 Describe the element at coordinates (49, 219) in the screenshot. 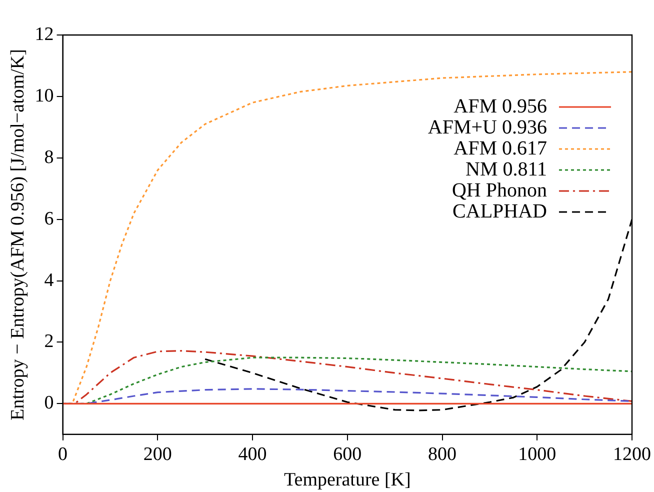

I see `y-tick-label: 6` at that location.